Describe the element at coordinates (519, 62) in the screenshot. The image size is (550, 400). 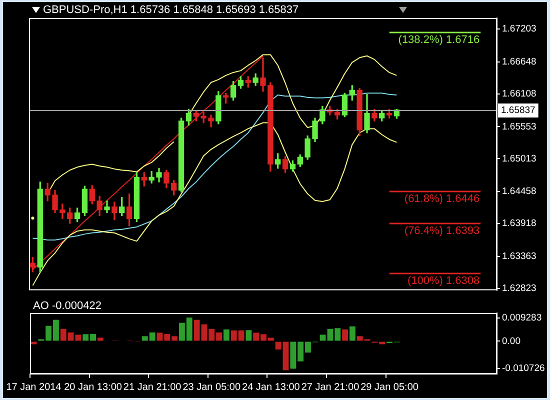
I see `y-tick-label: 1.66648` at that location.